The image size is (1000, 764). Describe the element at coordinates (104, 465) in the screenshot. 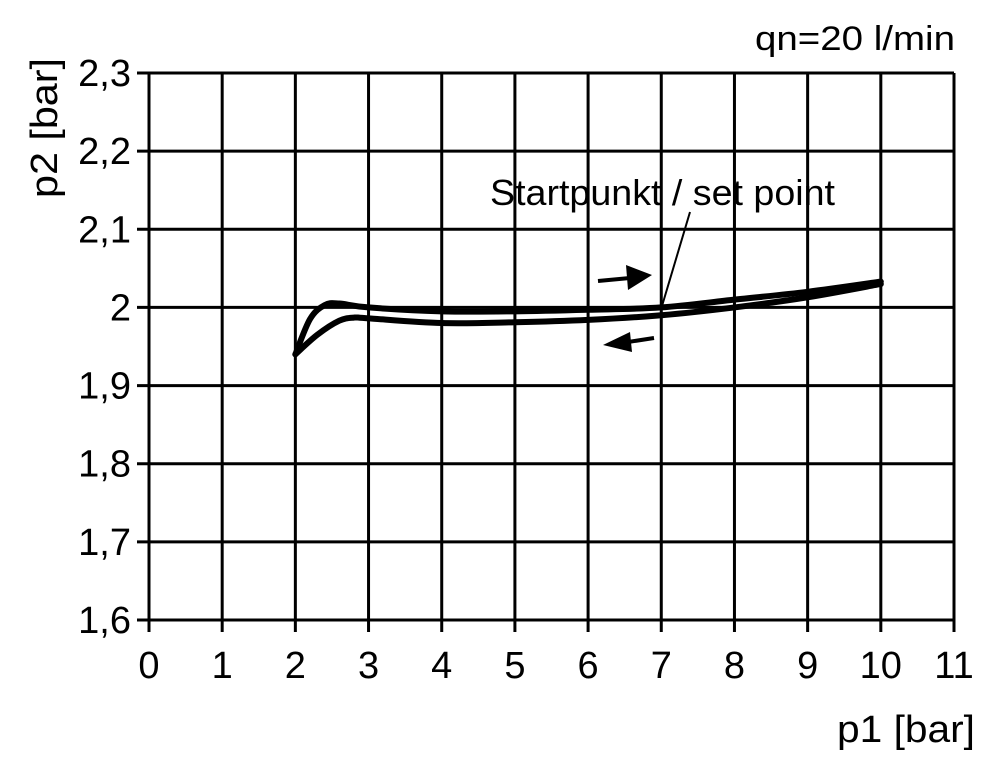

I see `y-tick-label: 1,8` at that location.